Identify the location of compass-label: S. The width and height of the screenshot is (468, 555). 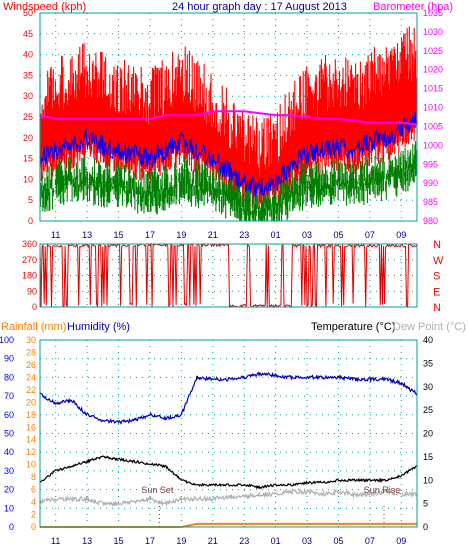
(436, 277).